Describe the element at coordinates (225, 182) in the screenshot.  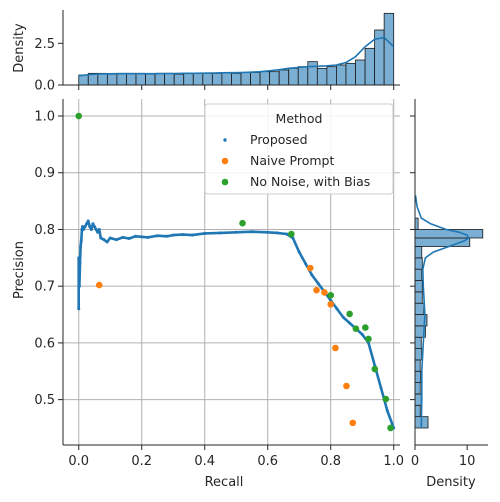
I see `legend-marker-nonoise` at that location.